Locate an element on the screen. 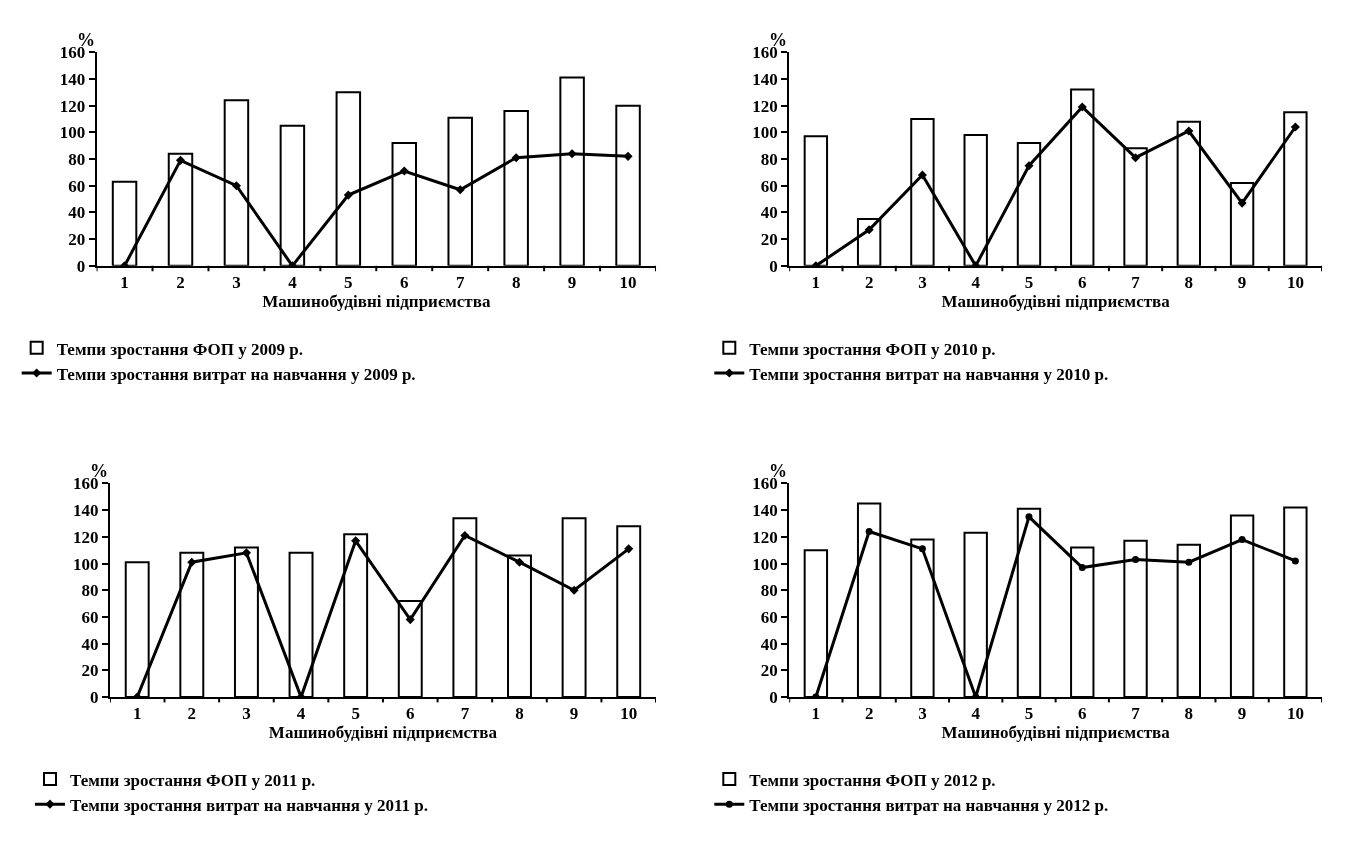 This screenshot has height=846, width=1352. y-tick-label: 20 is located at coordinates (90, 671).